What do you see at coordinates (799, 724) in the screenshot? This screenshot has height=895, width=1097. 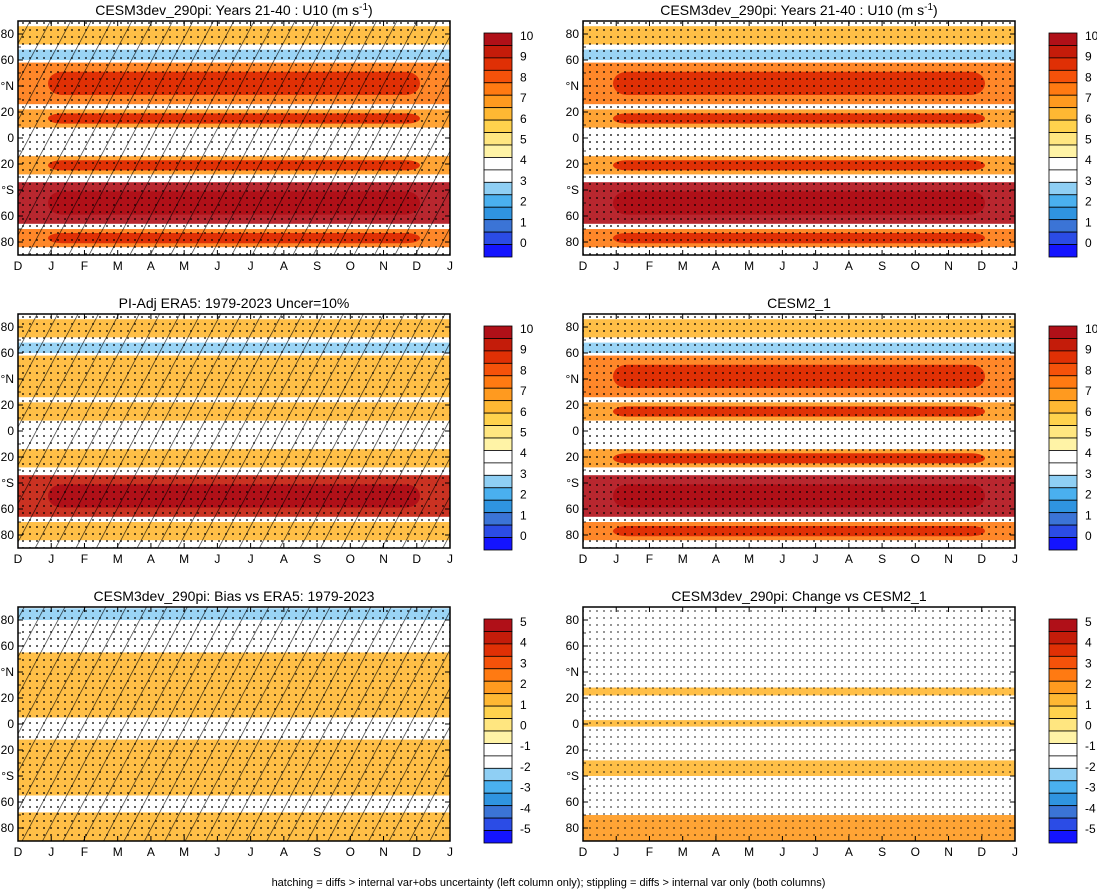 I see `stippling-overlay` at bounding box center [799, 724].